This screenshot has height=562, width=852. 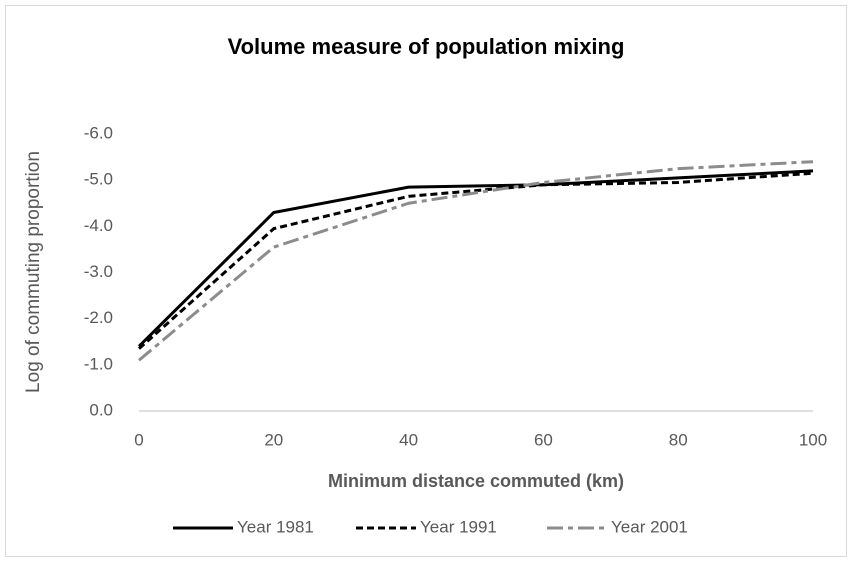 What do you see at coordinates (678, 439) in the screenshot?
I see `x-tick-label: 80` at bounding box center [678, 439].